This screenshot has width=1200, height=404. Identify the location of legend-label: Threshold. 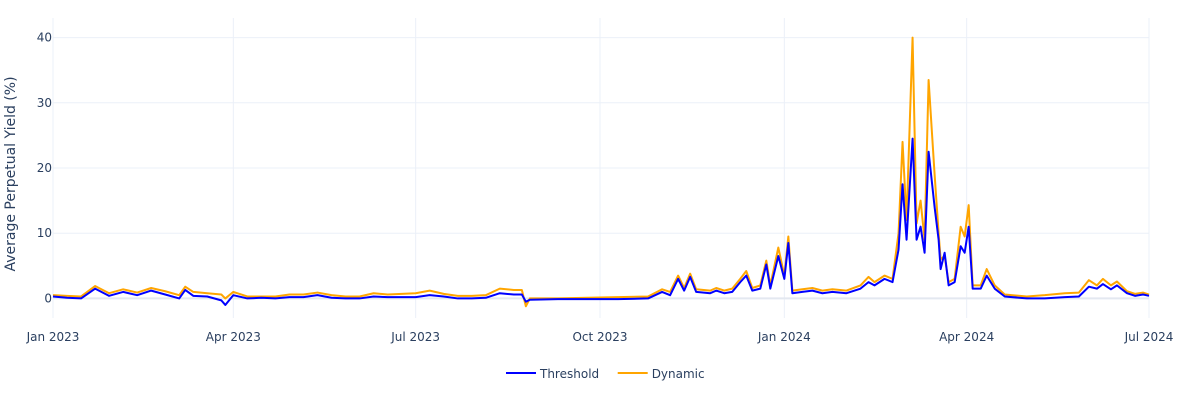
(569, 374).